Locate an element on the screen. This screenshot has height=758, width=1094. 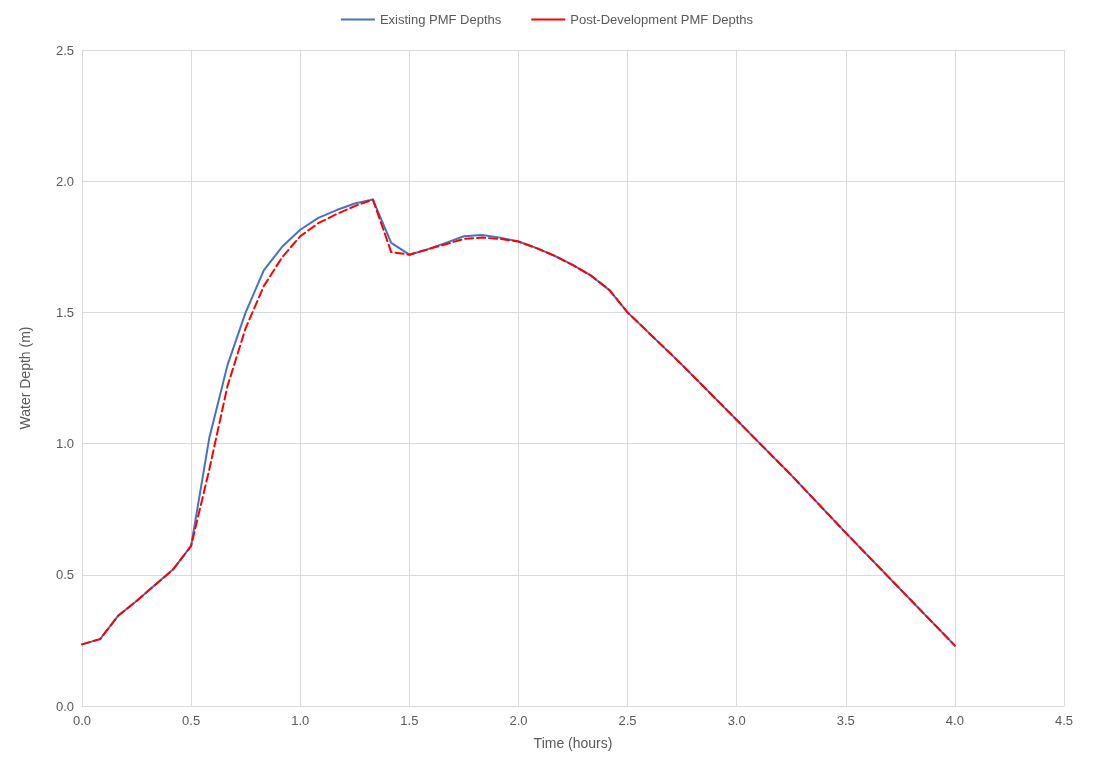
y-tick-label: 2.5 is located at coordinates (64, 50).